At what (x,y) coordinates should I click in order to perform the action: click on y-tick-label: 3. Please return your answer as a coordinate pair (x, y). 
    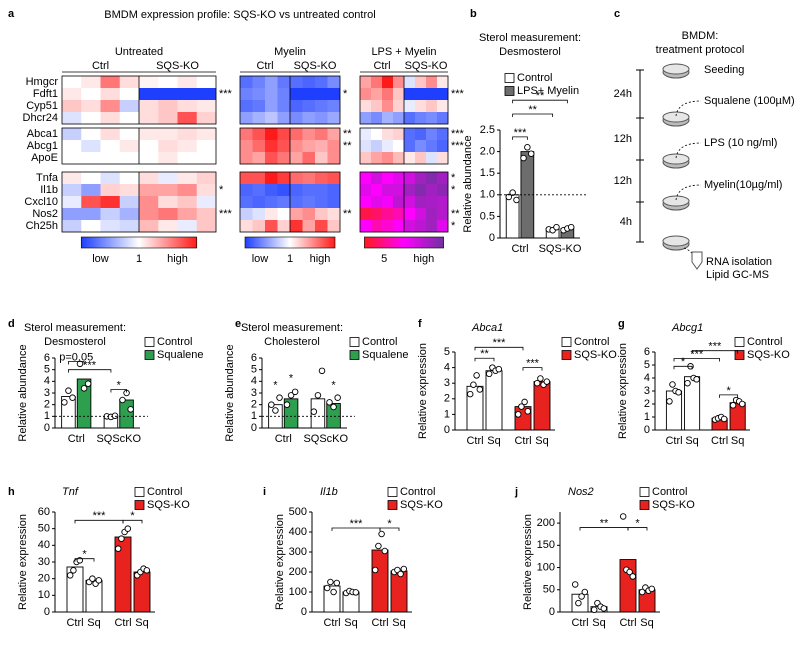
    Looking at the image, I should click on (647, 391).